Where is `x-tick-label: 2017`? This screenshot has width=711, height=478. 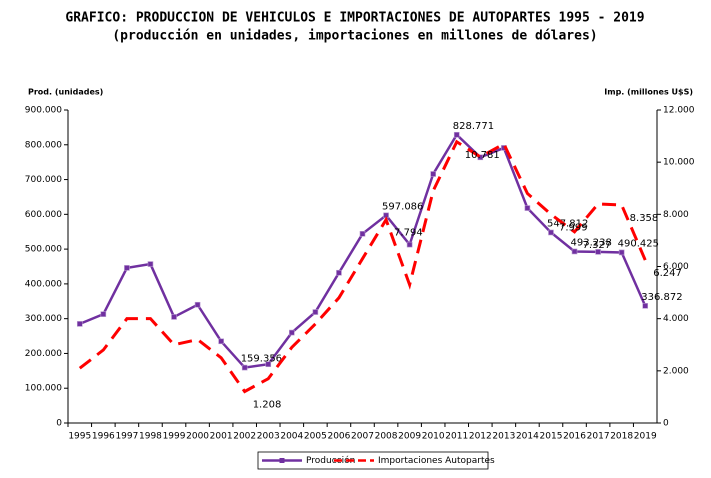 x-tick-label: 2017 is located at coordinates (598, 437).